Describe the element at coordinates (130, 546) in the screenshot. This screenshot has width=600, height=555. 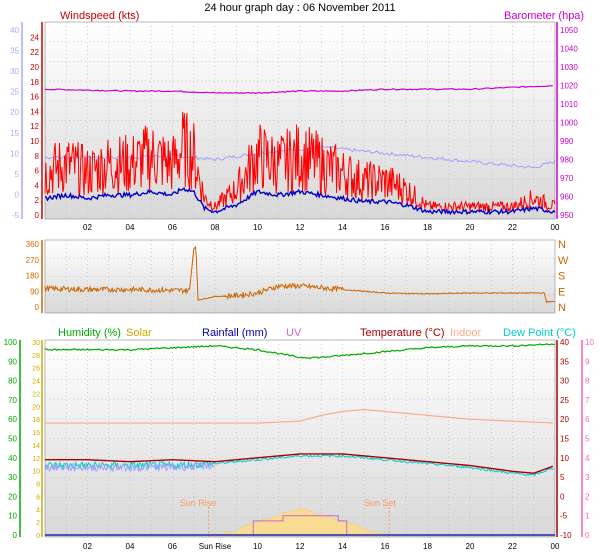
I see `x-tick-label: 04` at that location.